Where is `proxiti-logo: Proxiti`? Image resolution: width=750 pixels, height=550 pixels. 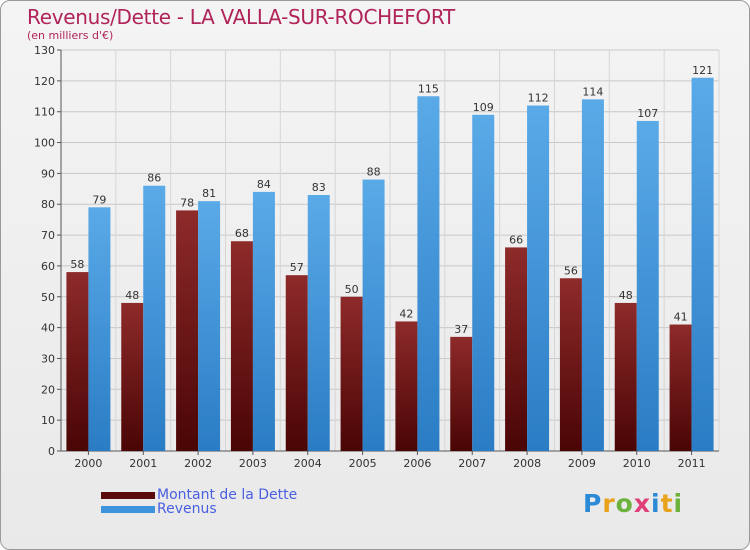
proxiti-logo: Proxiti is located at coordinates (633, 503).